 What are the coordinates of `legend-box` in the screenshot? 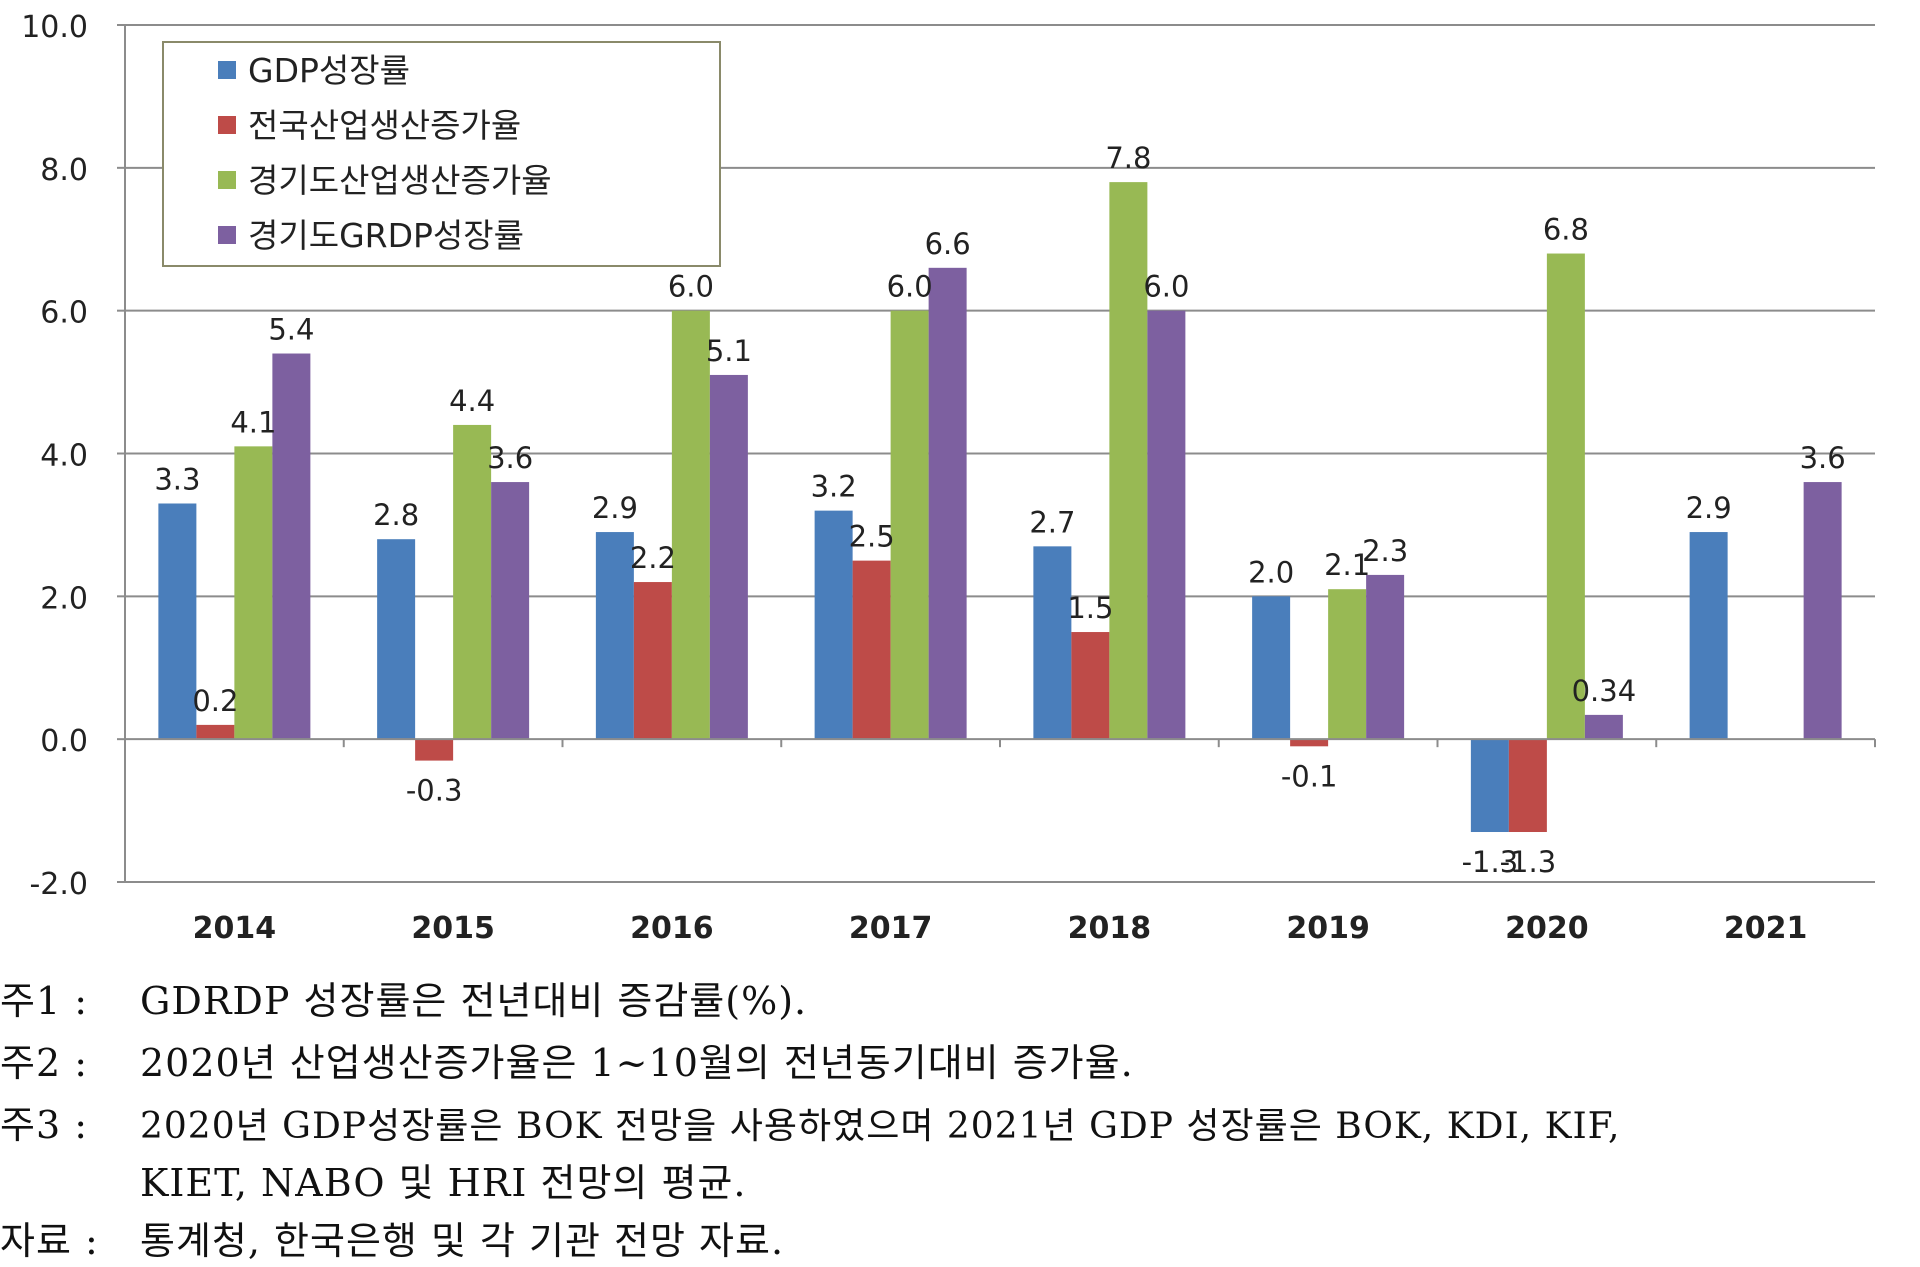 It's located at (441, 154).